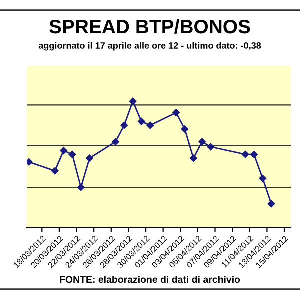  What do you see at coordinates (150, 46) in the screenshot?
I see `chart-subtitle: aggiornato il 17 aprile alle ore 12 - ultimo dato: -0,38` at bounding box center [150, 46].